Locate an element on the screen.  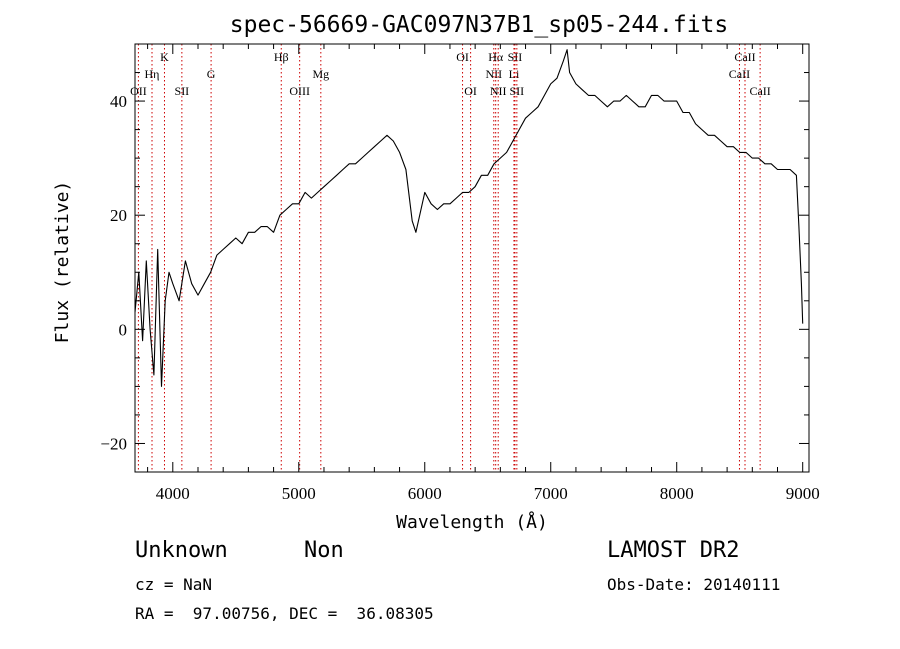
line-label-14: SII is located at coordinates (515, 57).